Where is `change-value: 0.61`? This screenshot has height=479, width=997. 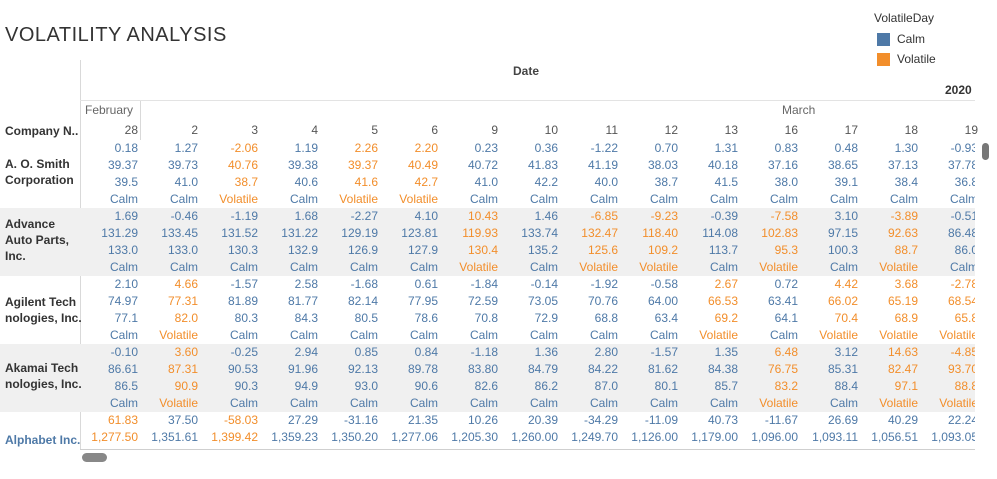 change-value: 0.61 is located at coordinates (426, 284).